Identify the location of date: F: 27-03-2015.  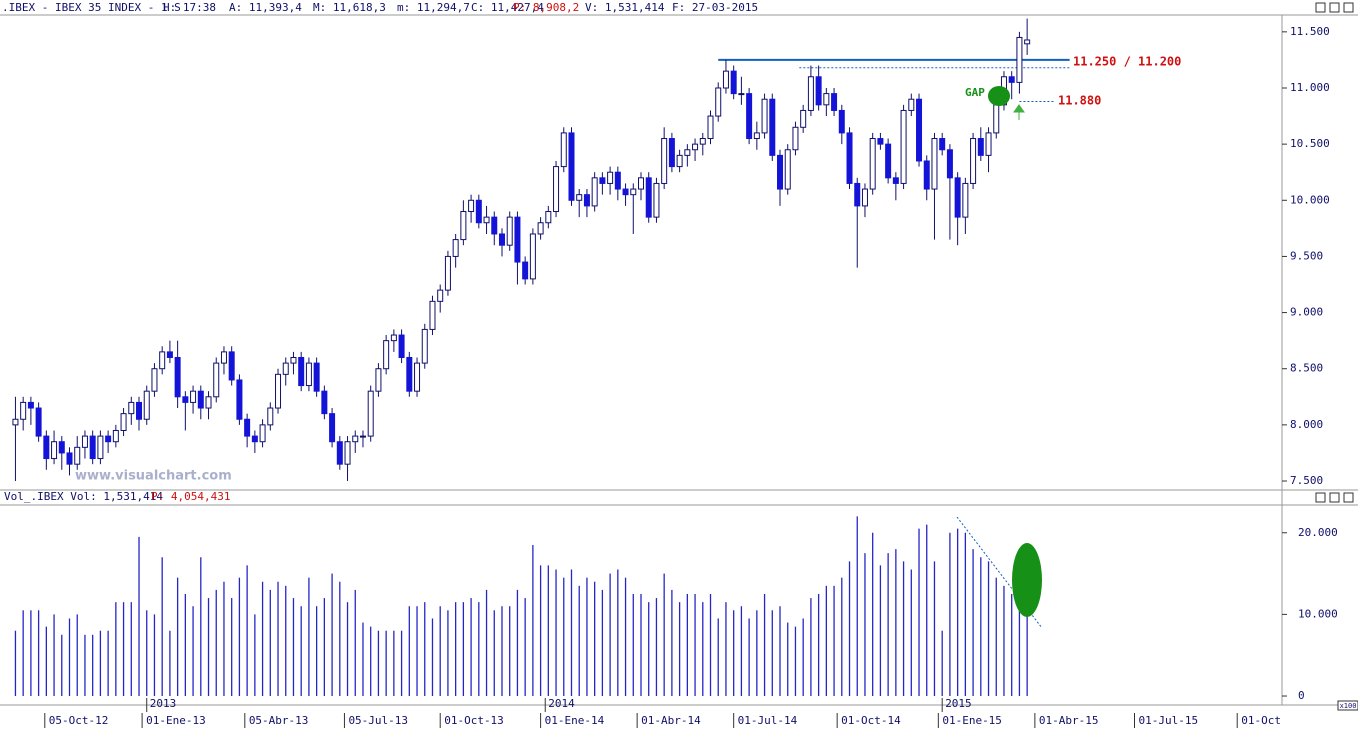
(715, 7).